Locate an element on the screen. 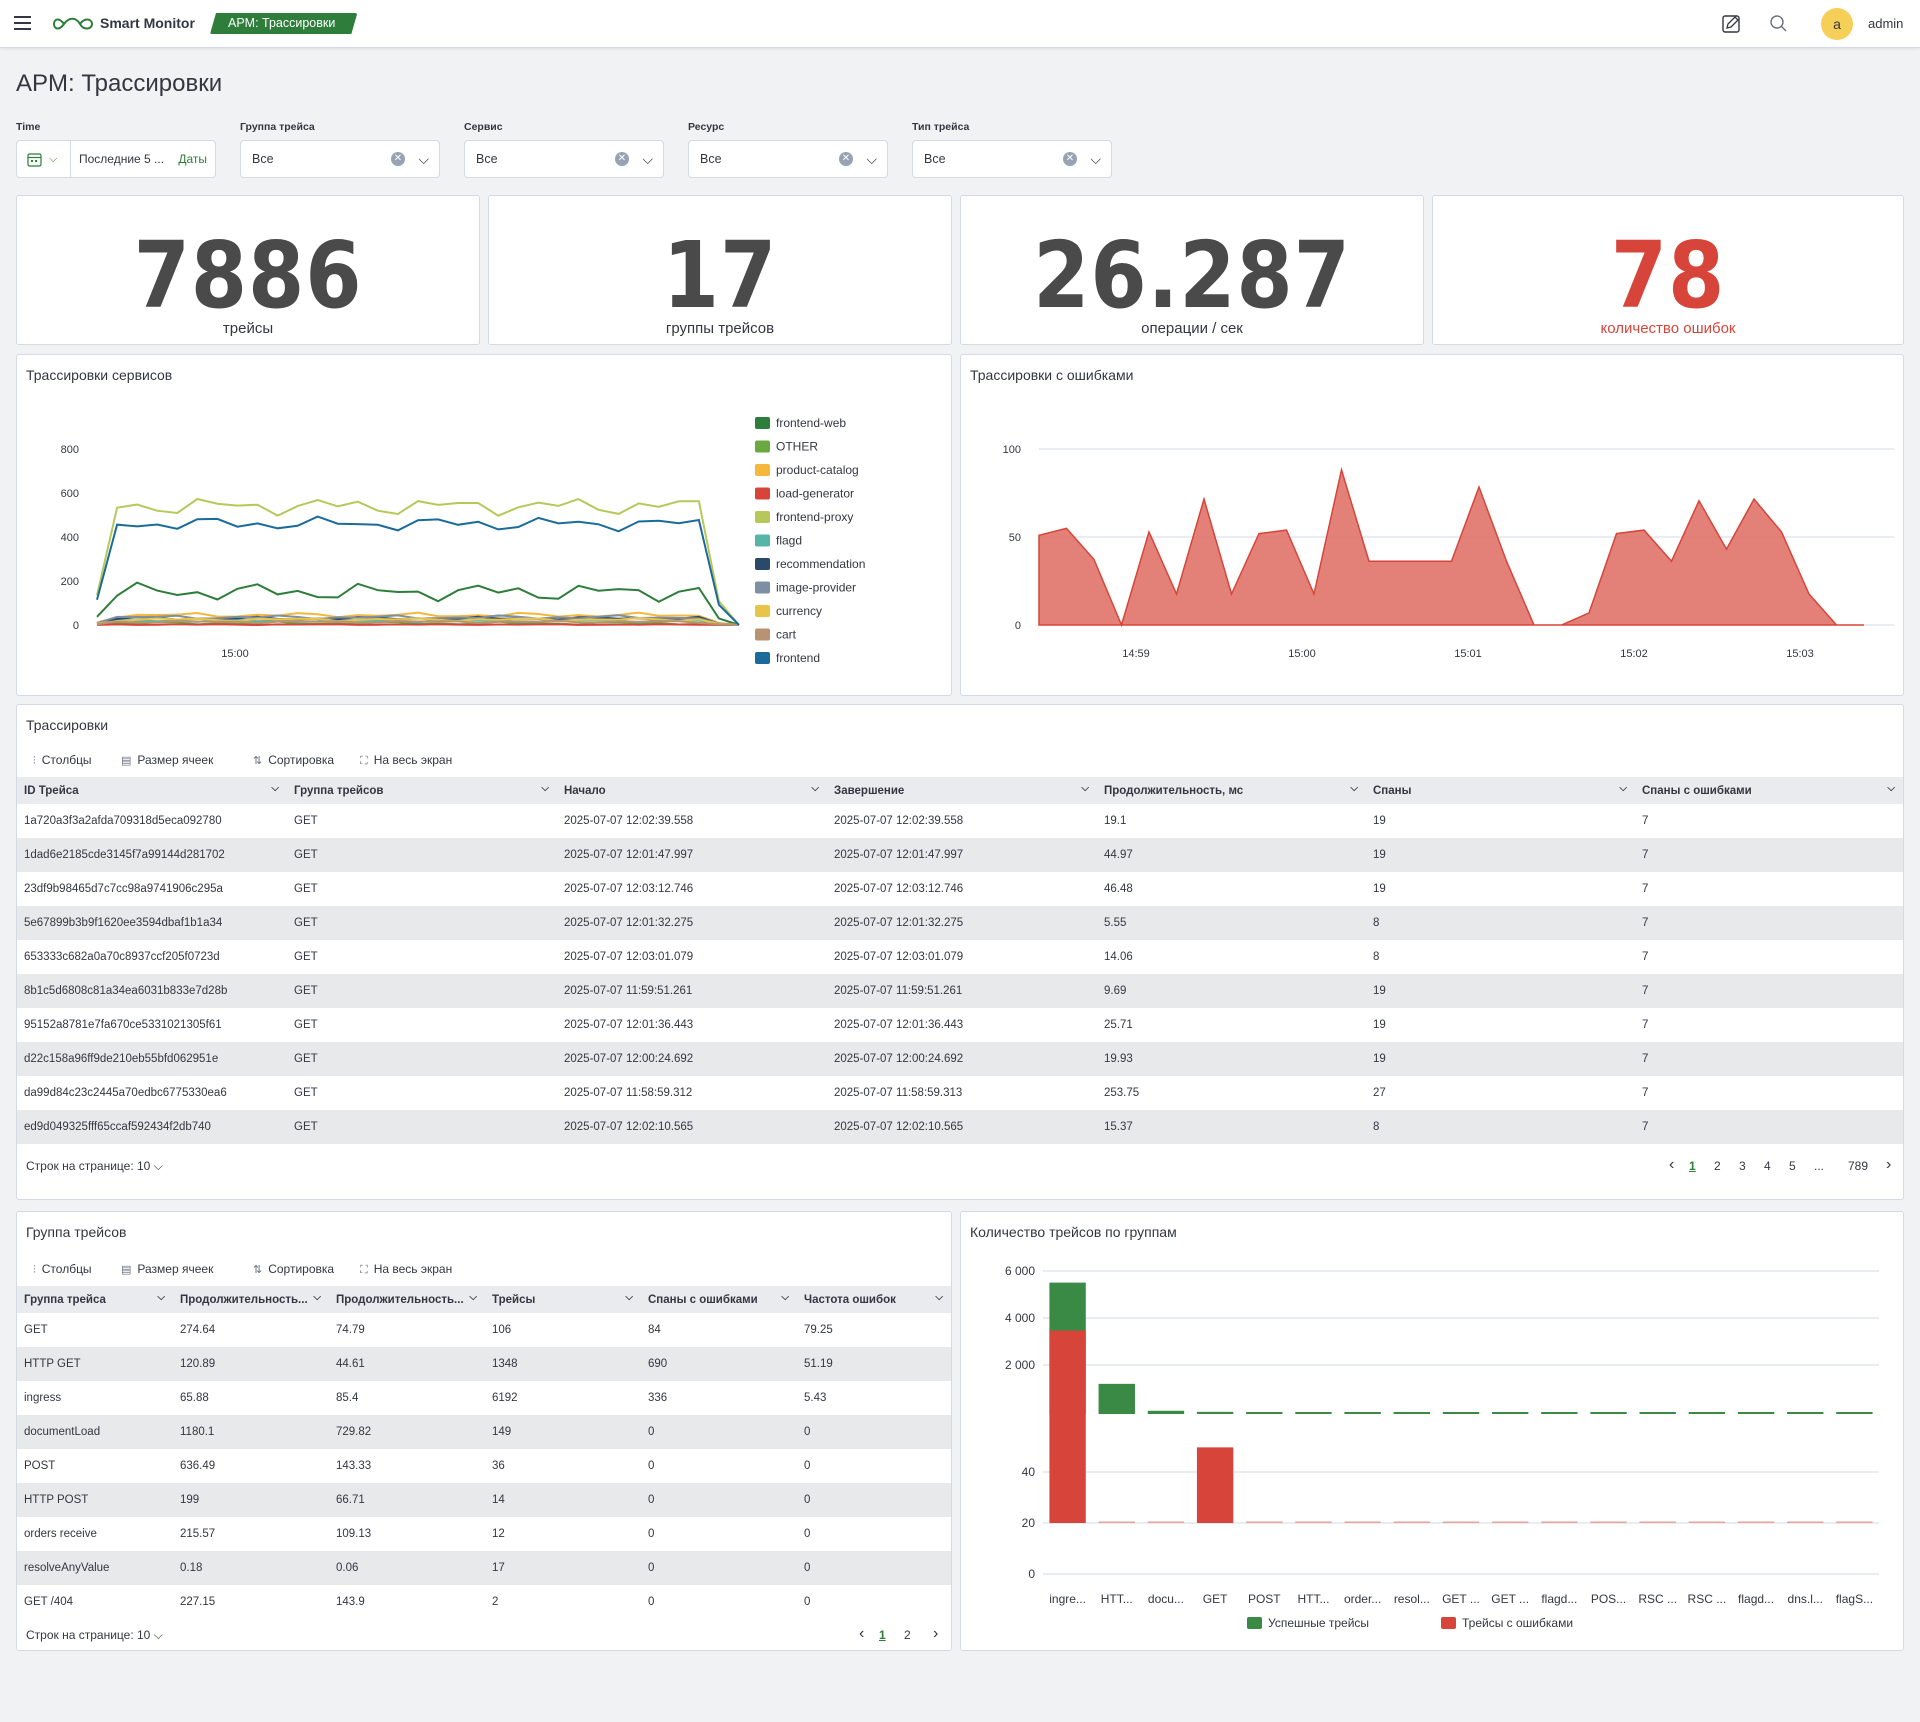 This screenshot has height=1722, width=1920. series-line-load-generator is located at coordinates (418, 625).